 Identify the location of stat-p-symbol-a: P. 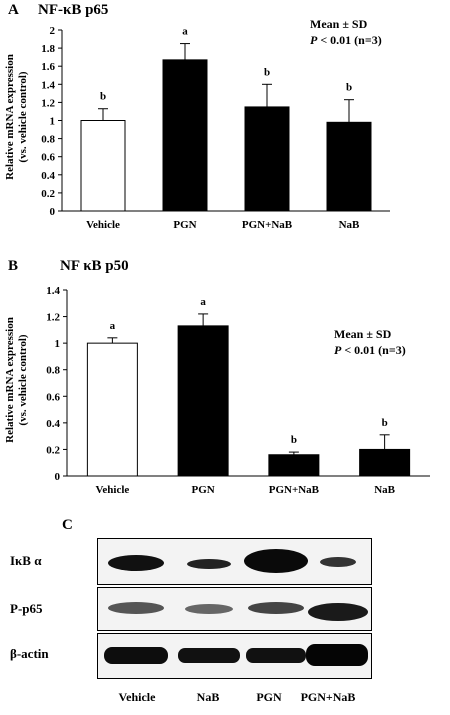
(314, 40).